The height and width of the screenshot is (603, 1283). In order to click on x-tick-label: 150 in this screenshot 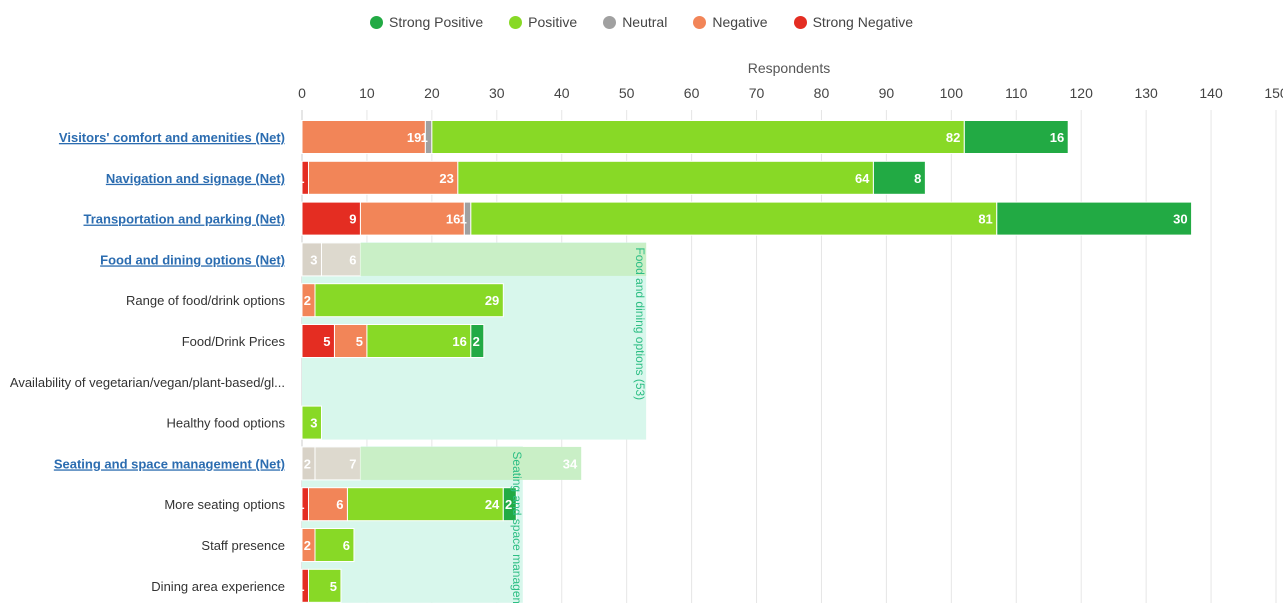, I will do `click(1273, 93)`.